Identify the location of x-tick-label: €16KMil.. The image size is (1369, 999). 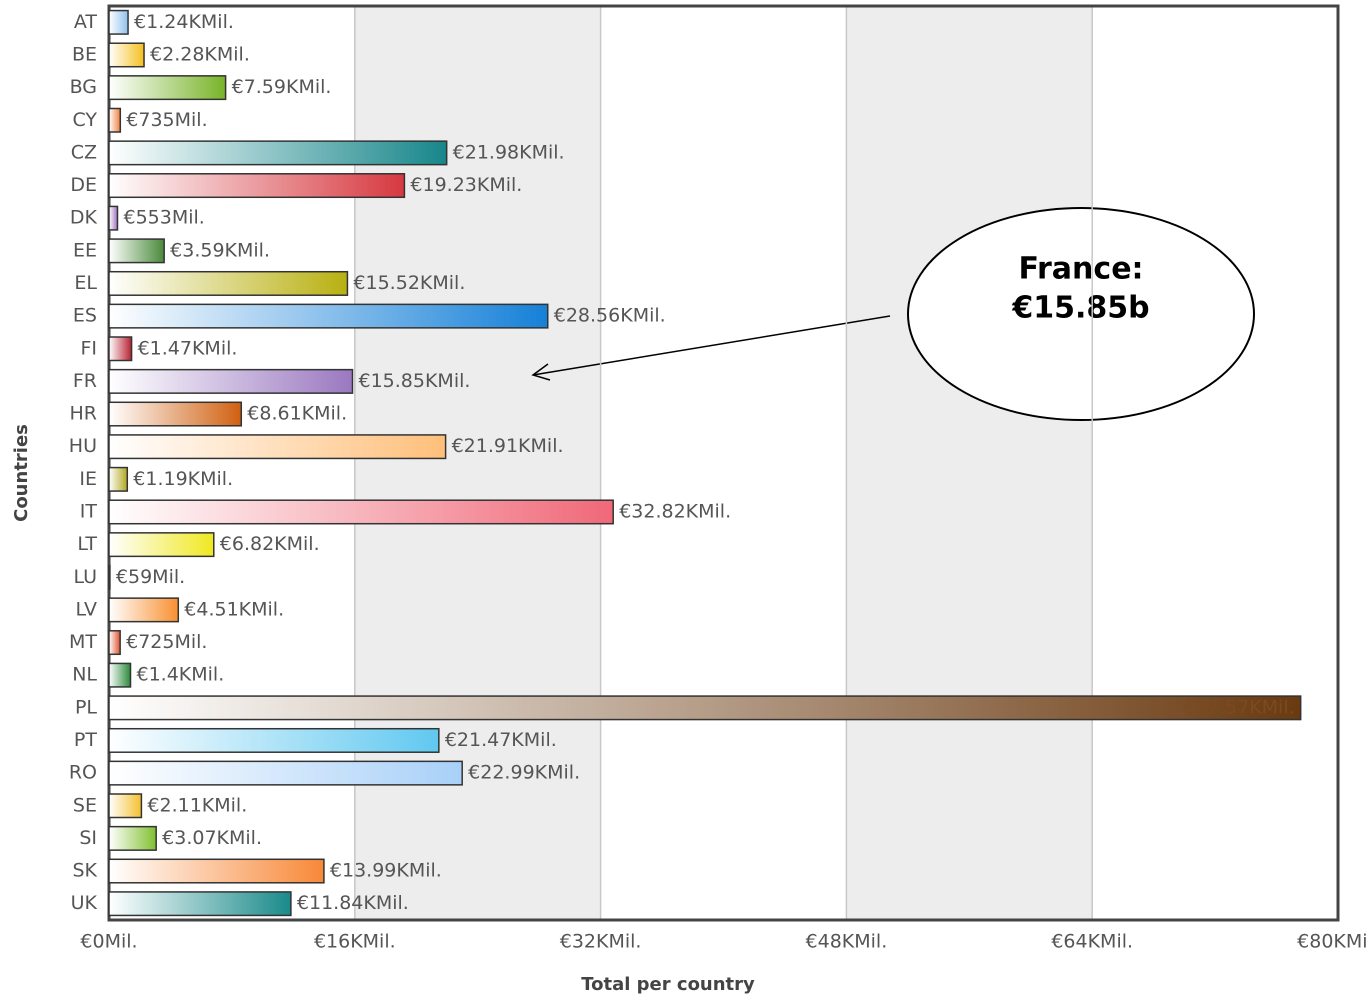
(355, 942).